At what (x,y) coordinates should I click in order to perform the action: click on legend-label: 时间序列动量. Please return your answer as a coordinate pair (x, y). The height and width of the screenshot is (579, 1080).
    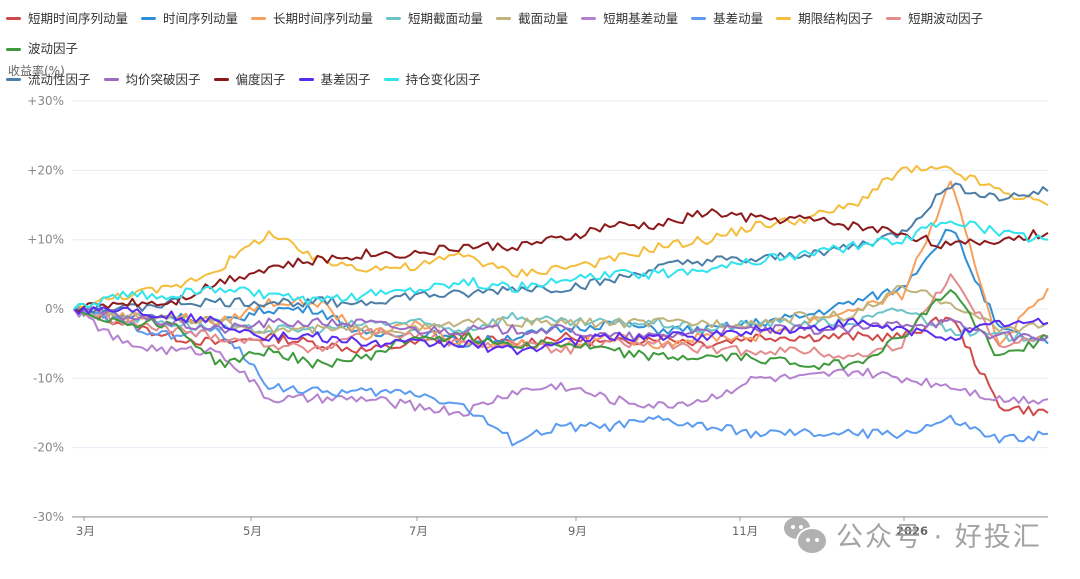
    Looking at the image, I should click on (201, 18).